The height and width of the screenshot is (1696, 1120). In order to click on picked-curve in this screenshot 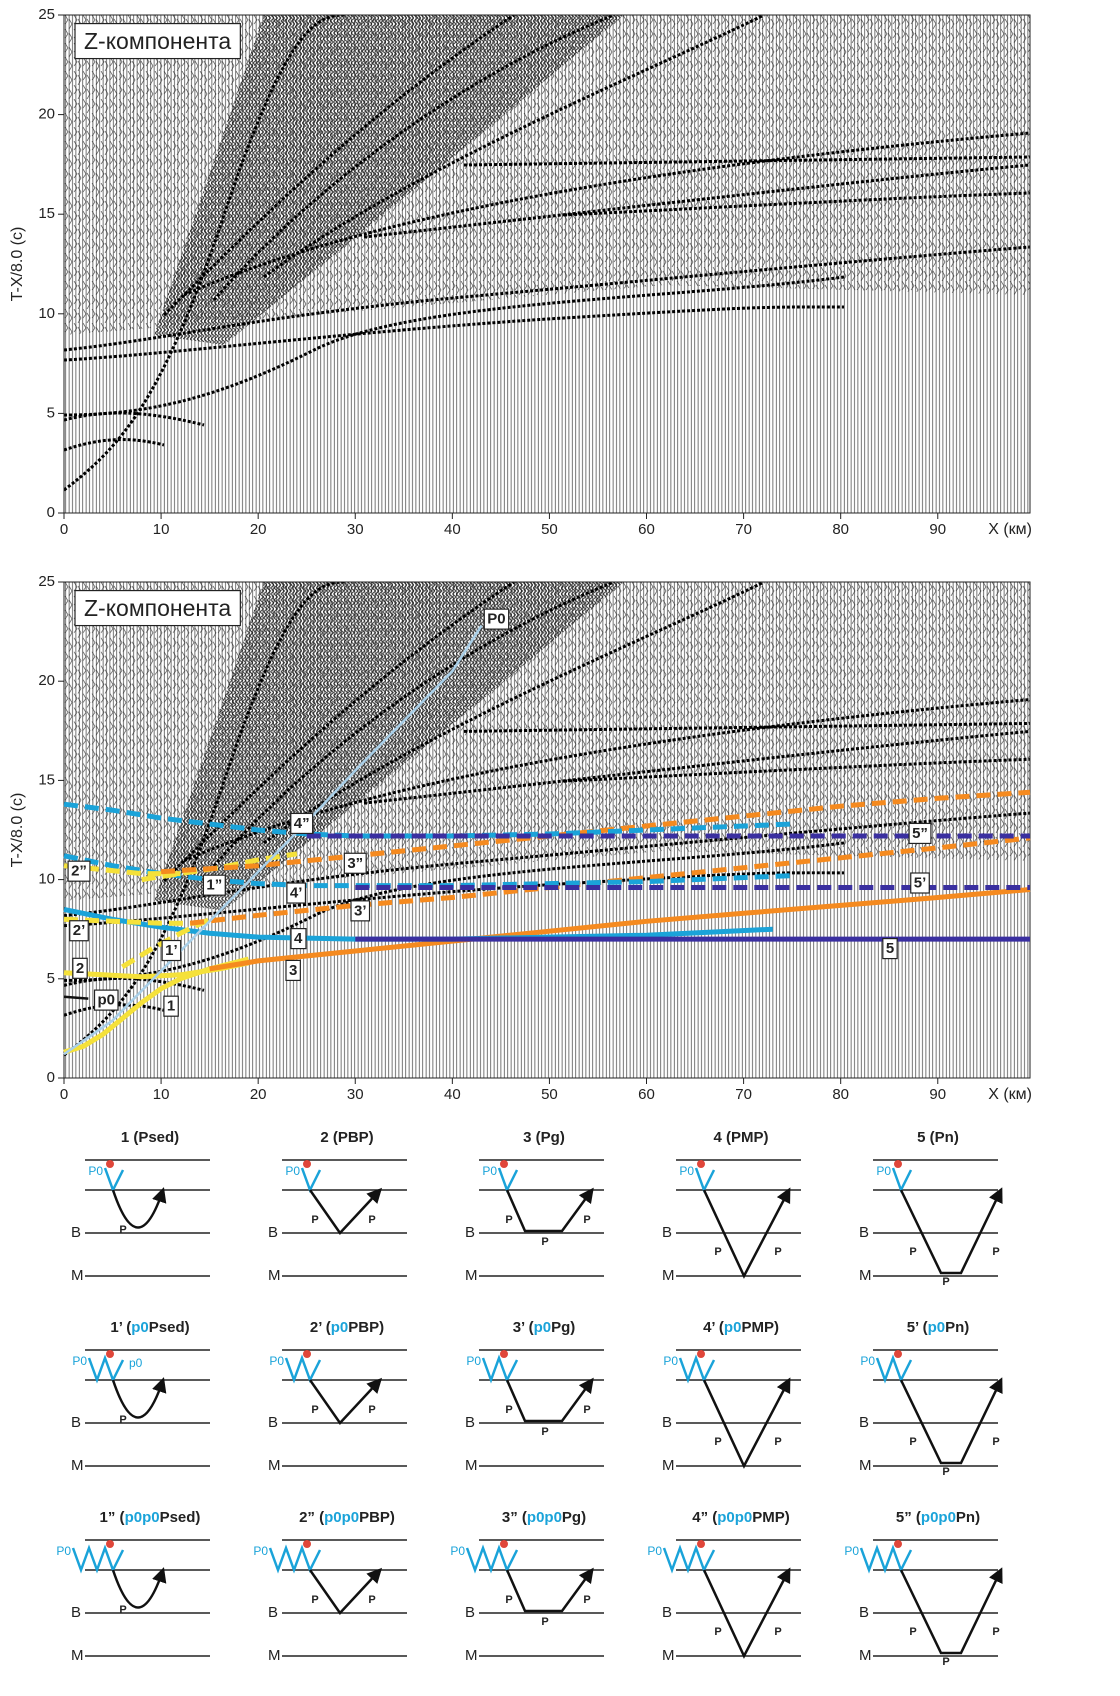, I will do `click(122, 870)`.